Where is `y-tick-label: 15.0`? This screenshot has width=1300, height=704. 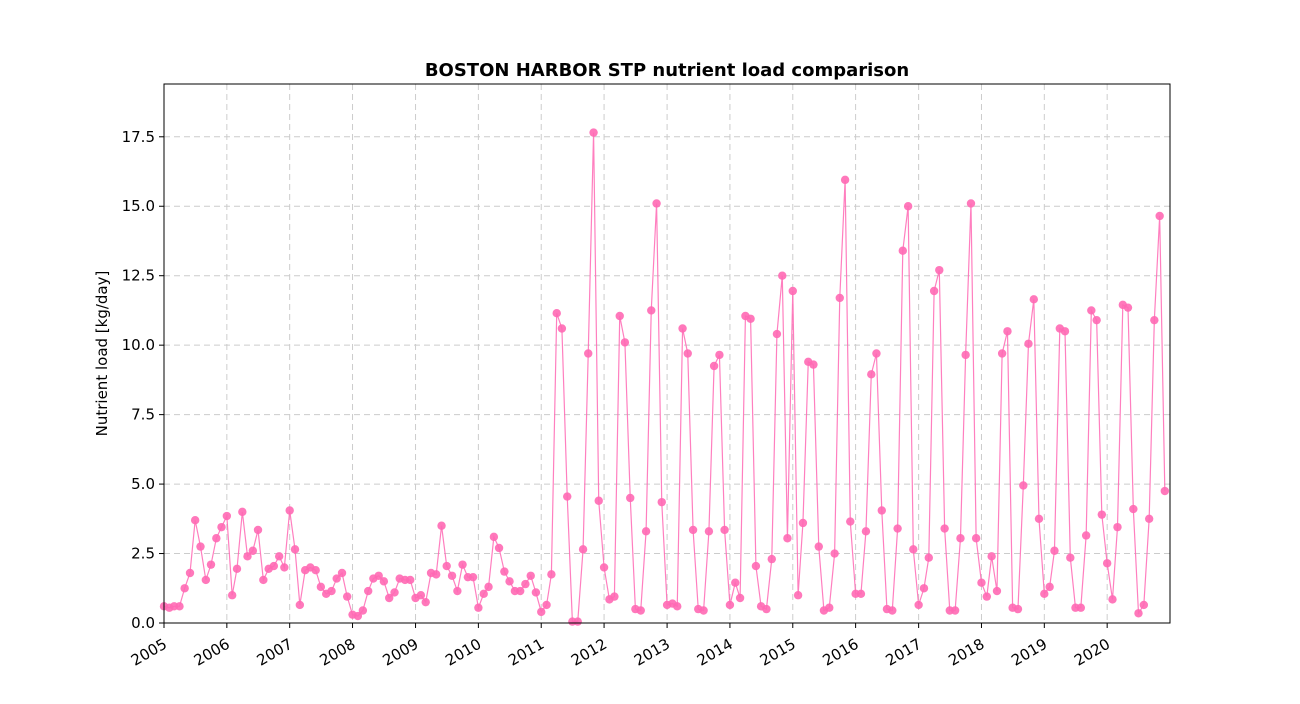
y-tick-label: 15.0 is located at coordinates (138, 206).